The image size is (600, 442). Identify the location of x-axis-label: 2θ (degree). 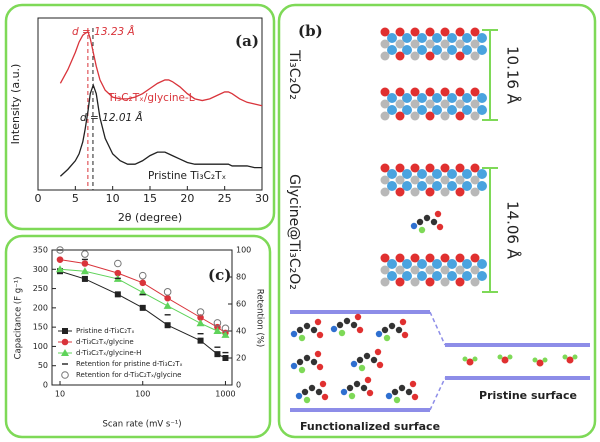
(150, 217).